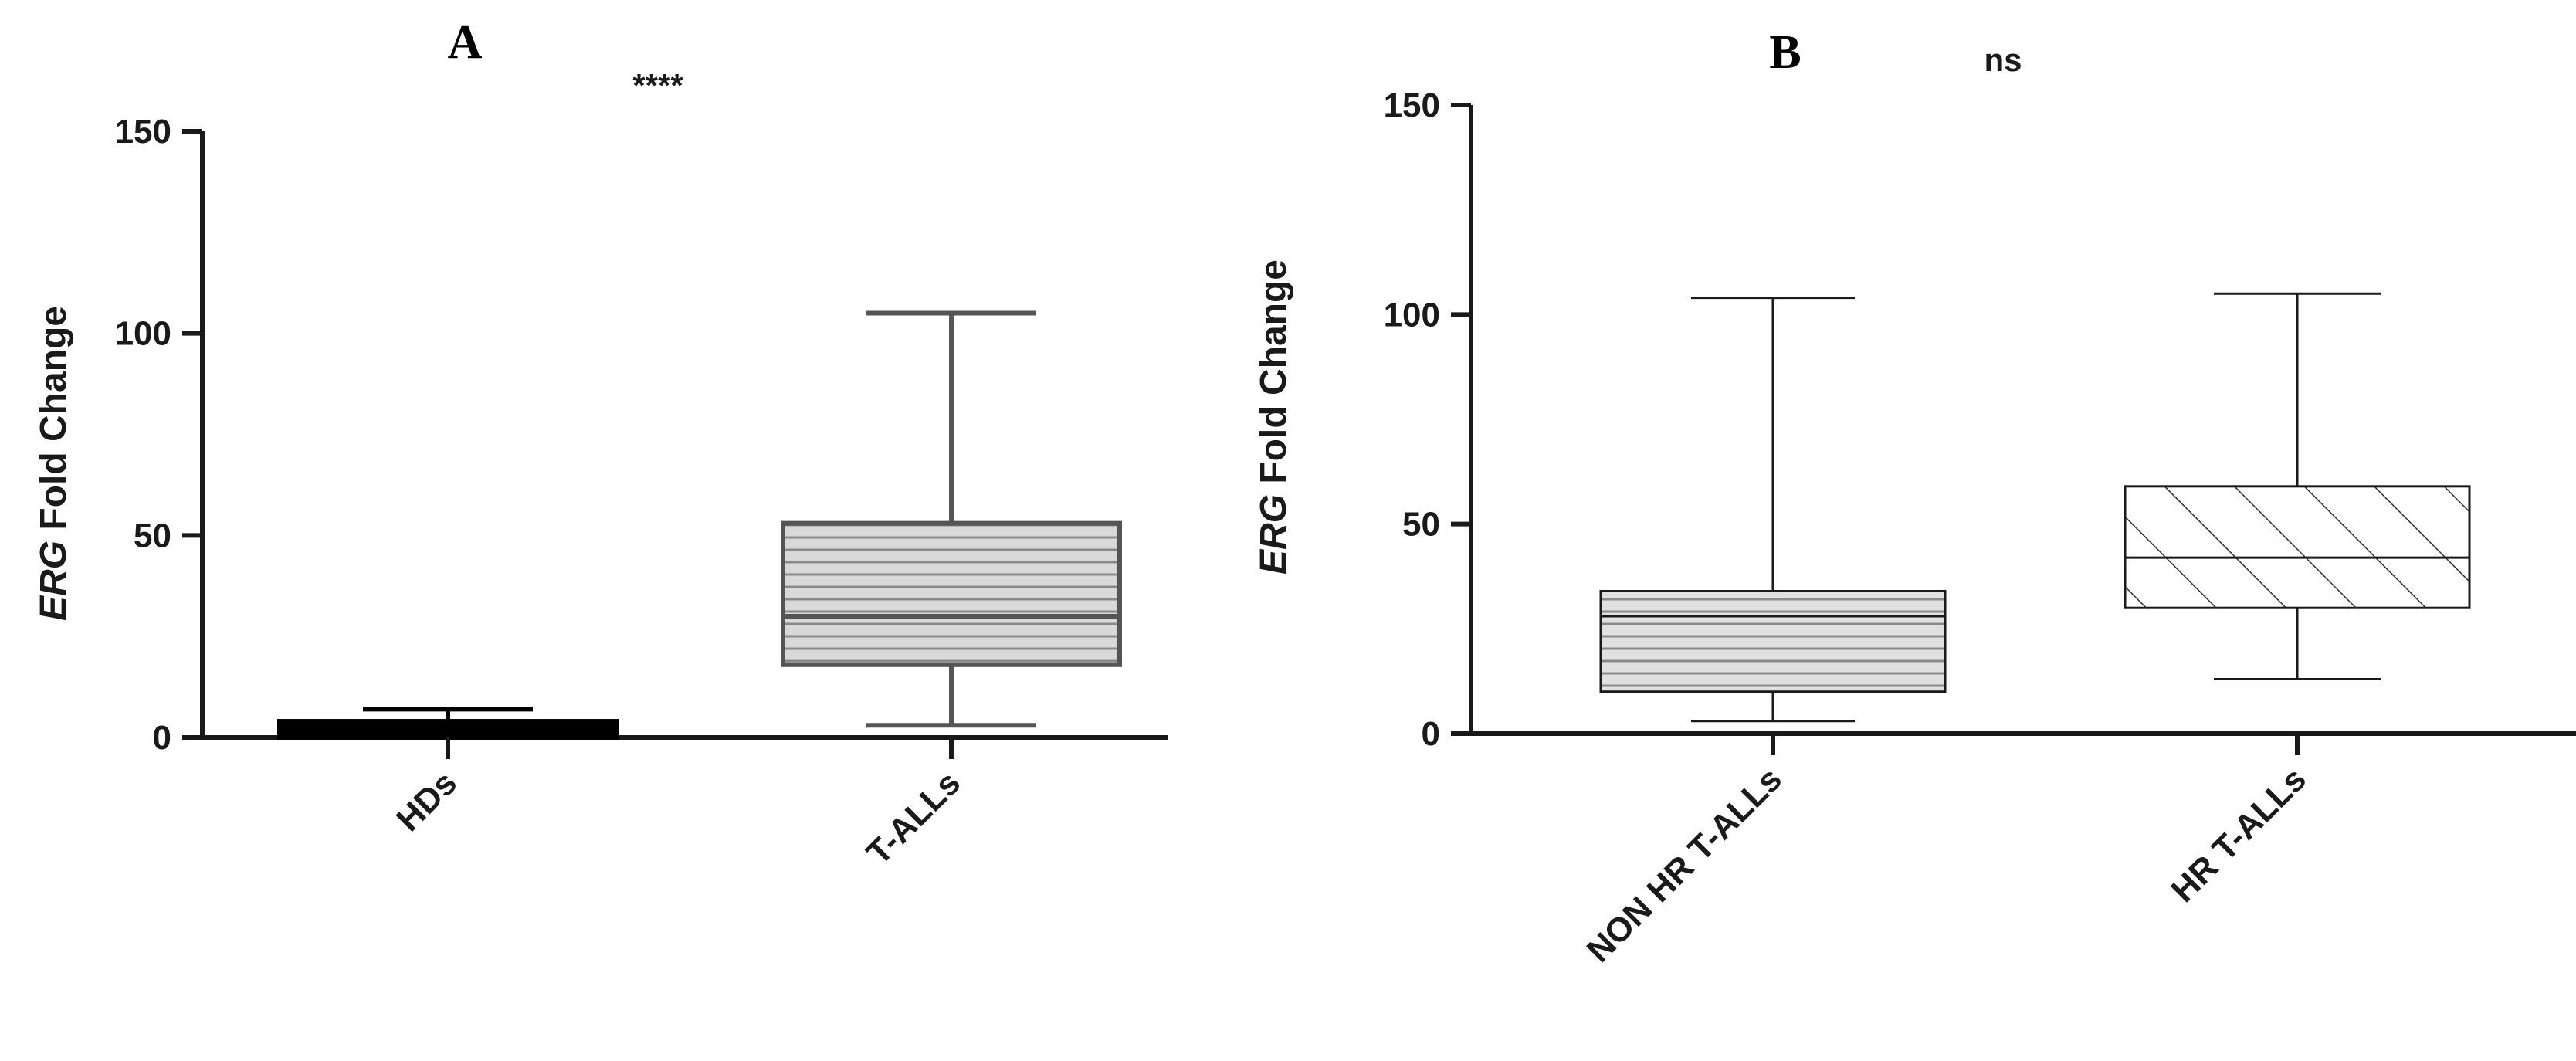 This screenshot has width=2576, height=1061. What do you see at coordinates (1412, 315) in the screenshot?
I see `y-tick-label-b: 100` at bounding box center [1412, 315].